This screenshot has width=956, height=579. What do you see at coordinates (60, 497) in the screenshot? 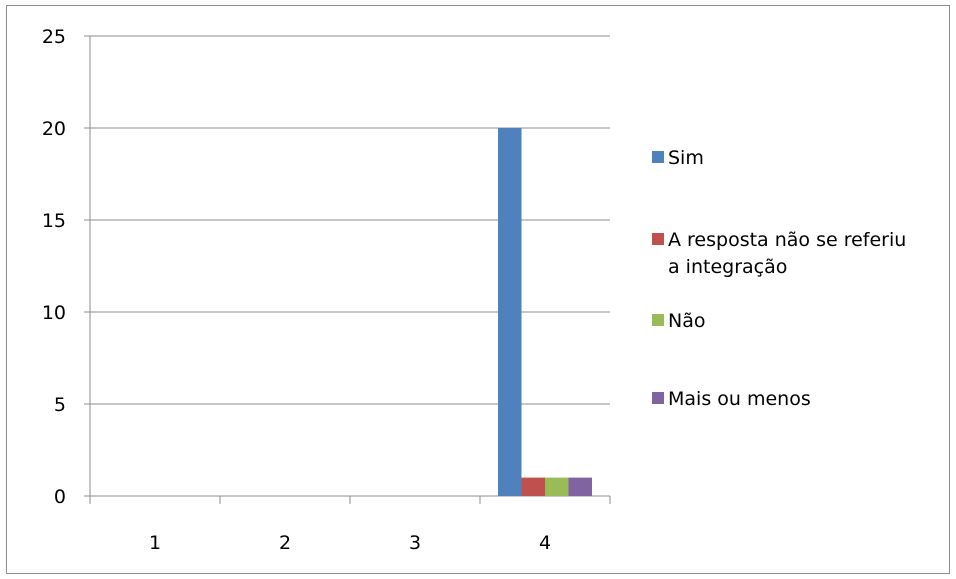
I see `y-tick-label: 0` at bounding box center [60, 497].